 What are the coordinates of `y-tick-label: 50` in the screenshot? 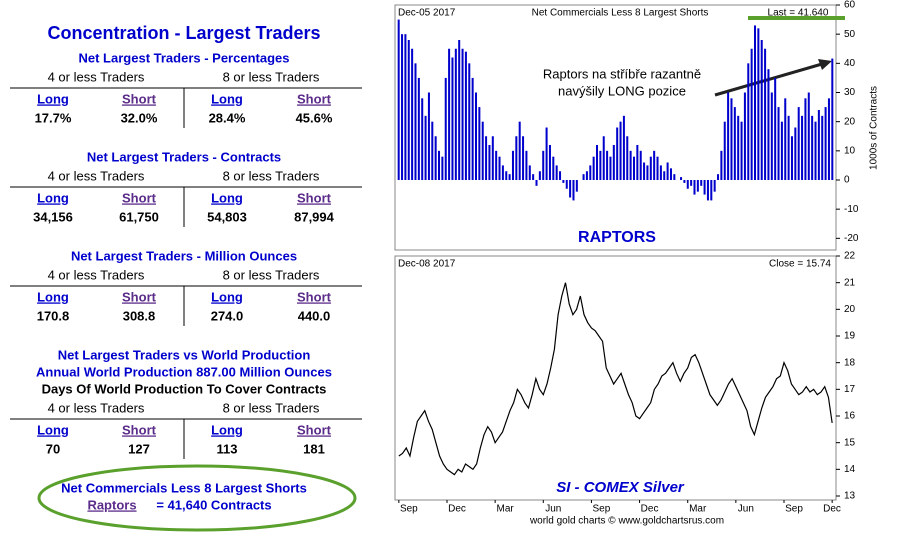 It's located at (850, 34).